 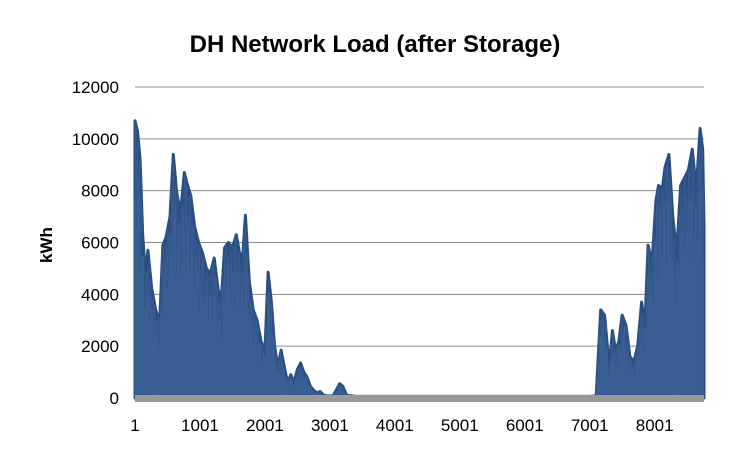 I want to click on y-tick-label: 12000, so click(x=95, y=87).